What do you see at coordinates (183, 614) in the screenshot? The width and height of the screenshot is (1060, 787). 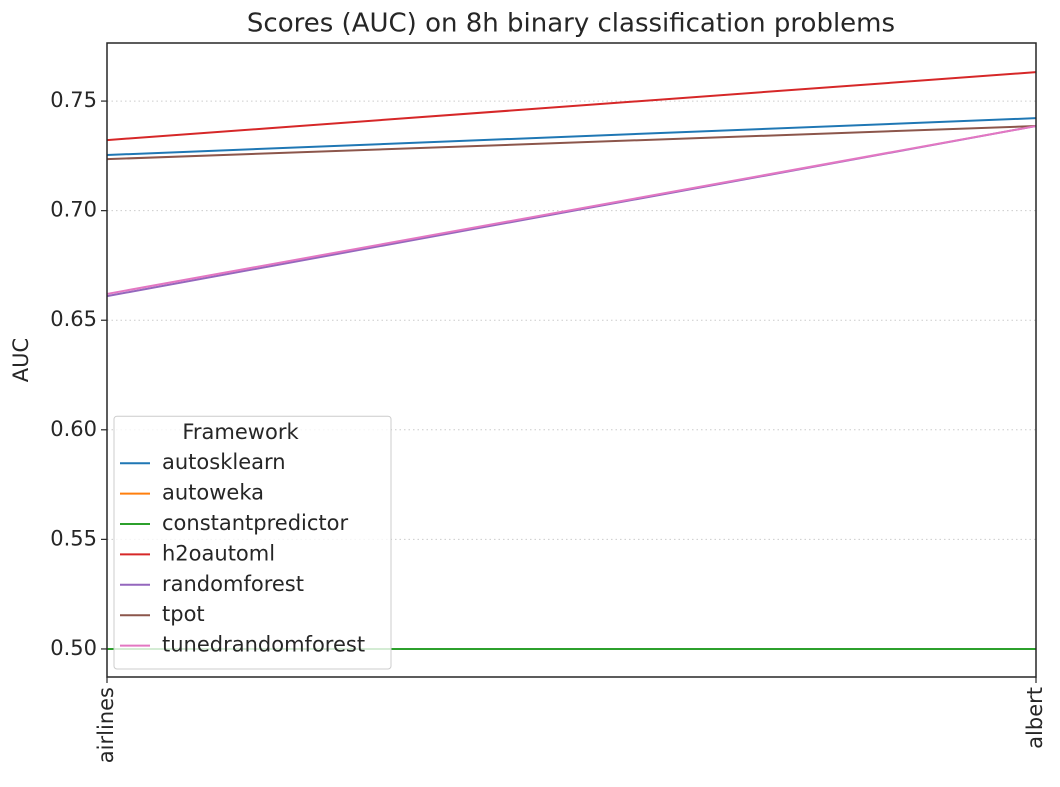 I see `legend-label: tpot` at bounding box center [183, 614].